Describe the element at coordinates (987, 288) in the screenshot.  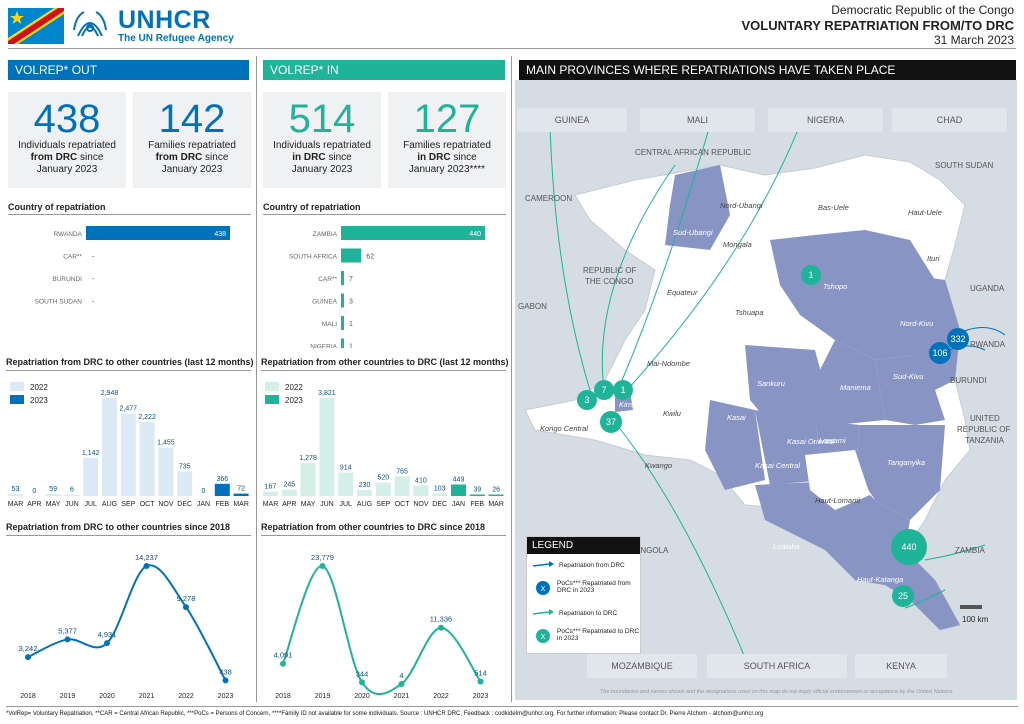
I see `country-label: UGANDA` at that location.